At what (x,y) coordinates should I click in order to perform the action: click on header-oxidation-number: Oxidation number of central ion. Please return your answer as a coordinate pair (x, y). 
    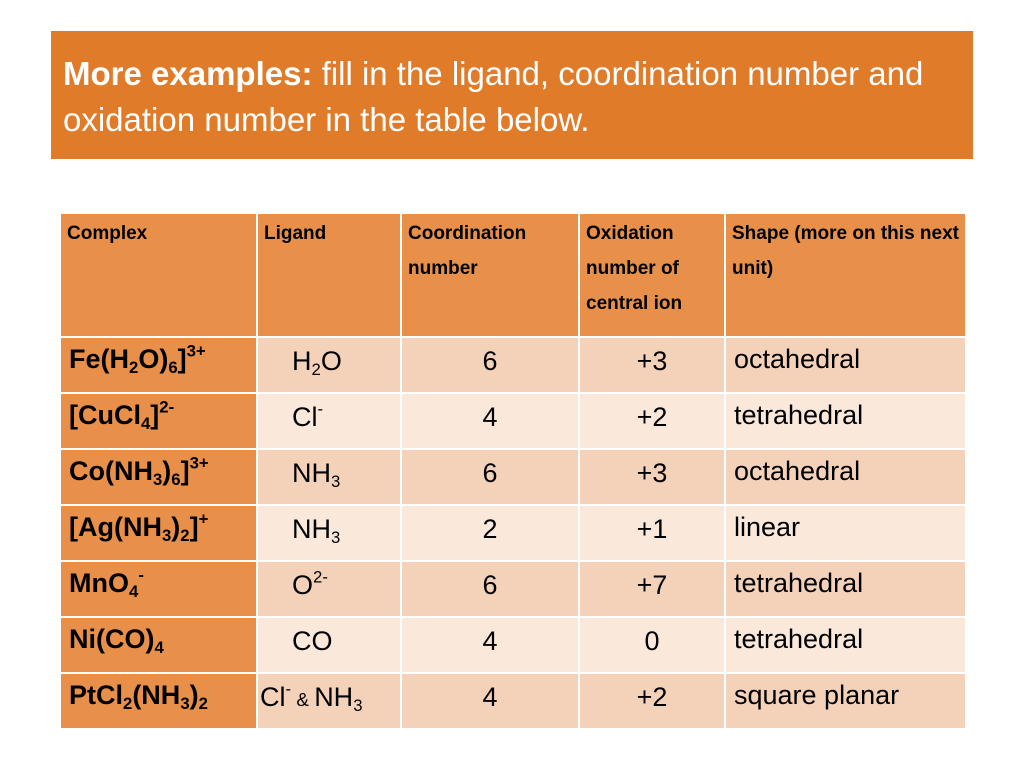
    Looking at the image, I should click on (652, 275).